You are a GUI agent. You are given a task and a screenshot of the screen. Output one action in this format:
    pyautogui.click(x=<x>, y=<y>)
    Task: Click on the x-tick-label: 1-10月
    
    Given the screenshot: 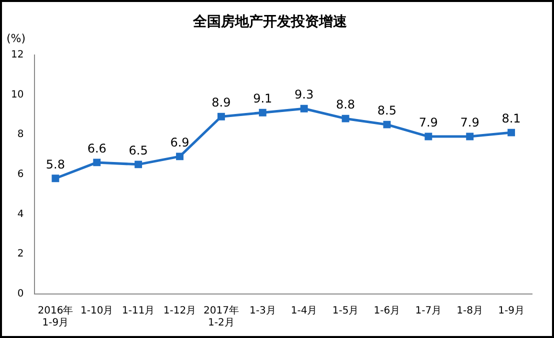 What is the action you would take?
    pyautogui.click(x=97, y=311)
    